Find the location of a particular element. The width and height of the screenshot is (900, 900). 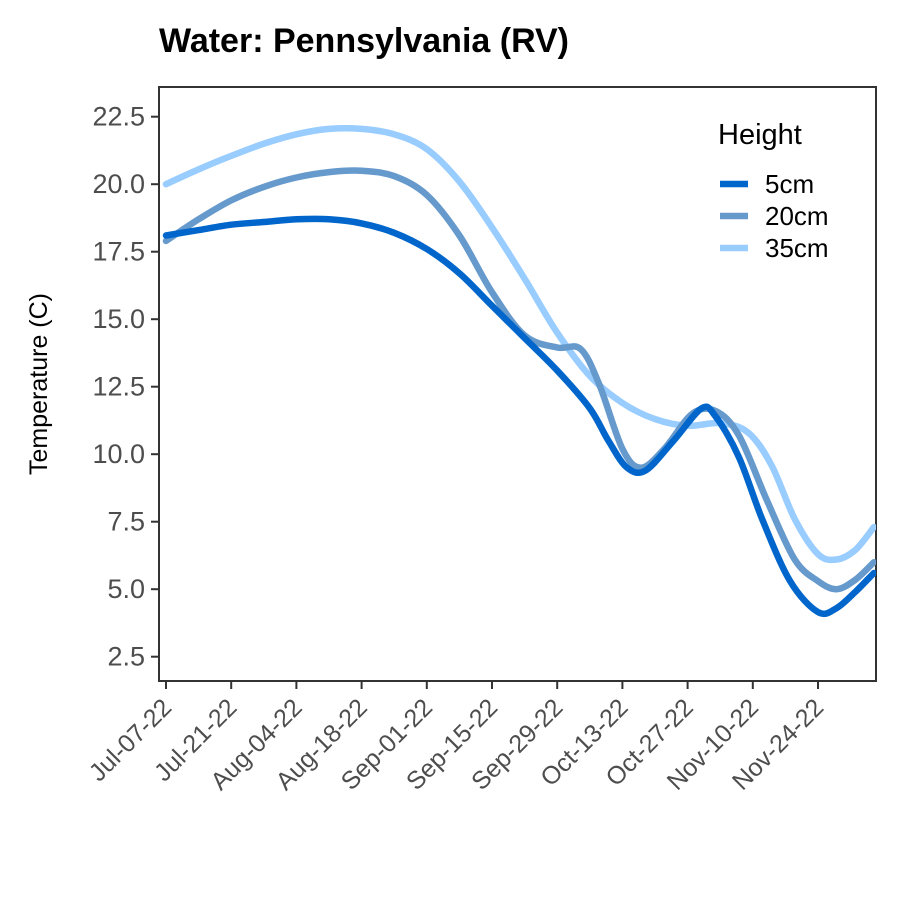

y-tick-label: 7.5 is located at coordinates (126, 522).